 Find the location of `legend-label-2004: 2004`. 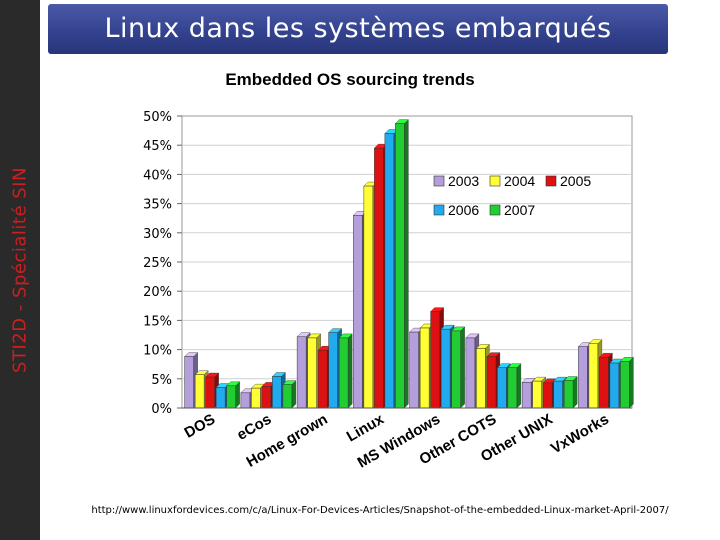

legend-label-2004: 2004 is located at coordinates (519, 181).